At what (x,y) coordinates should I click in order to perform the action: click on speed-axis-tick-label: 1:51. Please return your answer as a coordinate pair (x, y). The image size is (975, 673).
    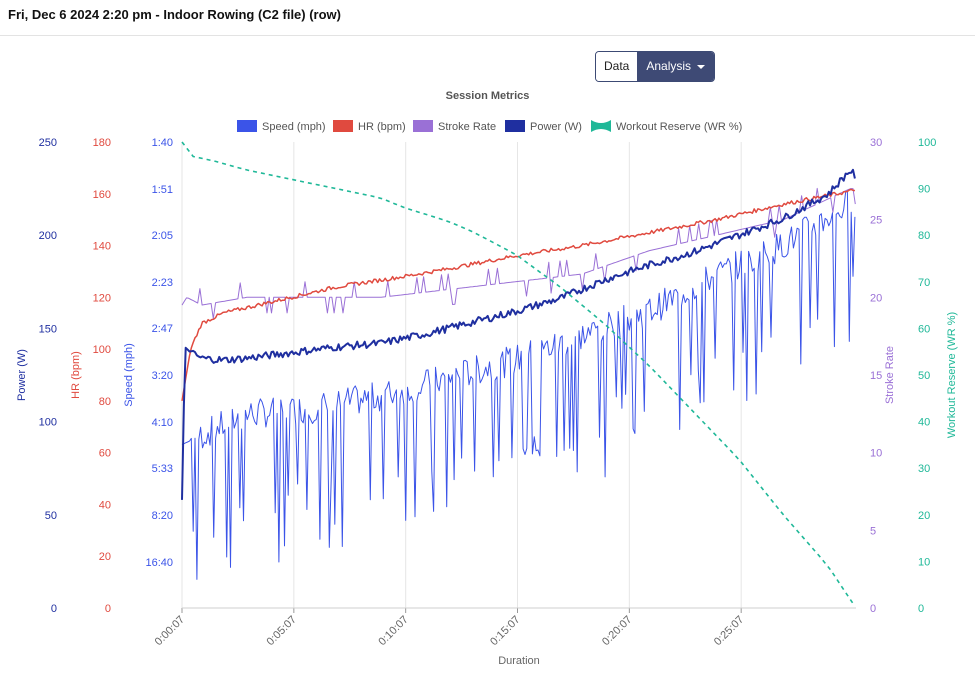
    Looking at the image, I should click on (162, 190).